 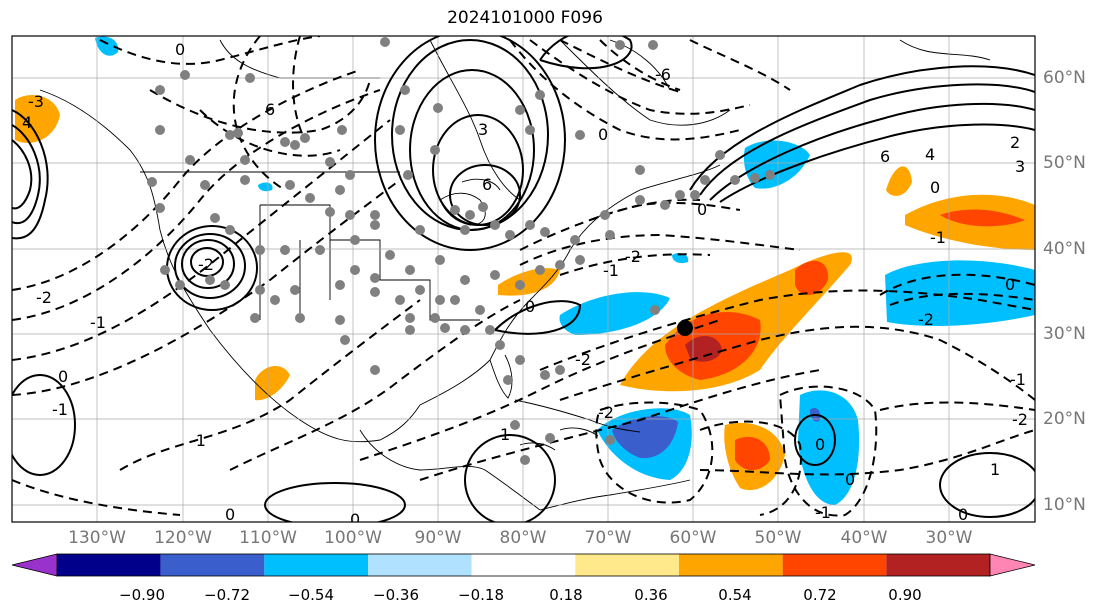 What do you see at coordinates (396, 595) in the screenshot?
I see `colorbar-tick-label: −0.36` at bounding box center [396, 595].